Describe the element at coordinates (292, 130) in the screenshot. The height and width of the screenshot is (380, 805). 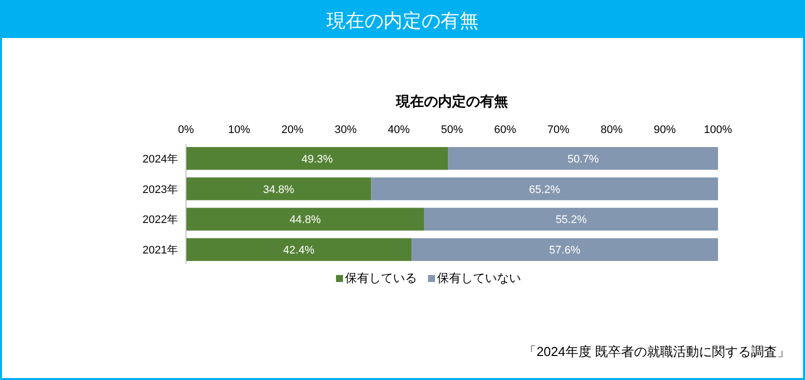
I see `x-tick-label: 20%` at that location.